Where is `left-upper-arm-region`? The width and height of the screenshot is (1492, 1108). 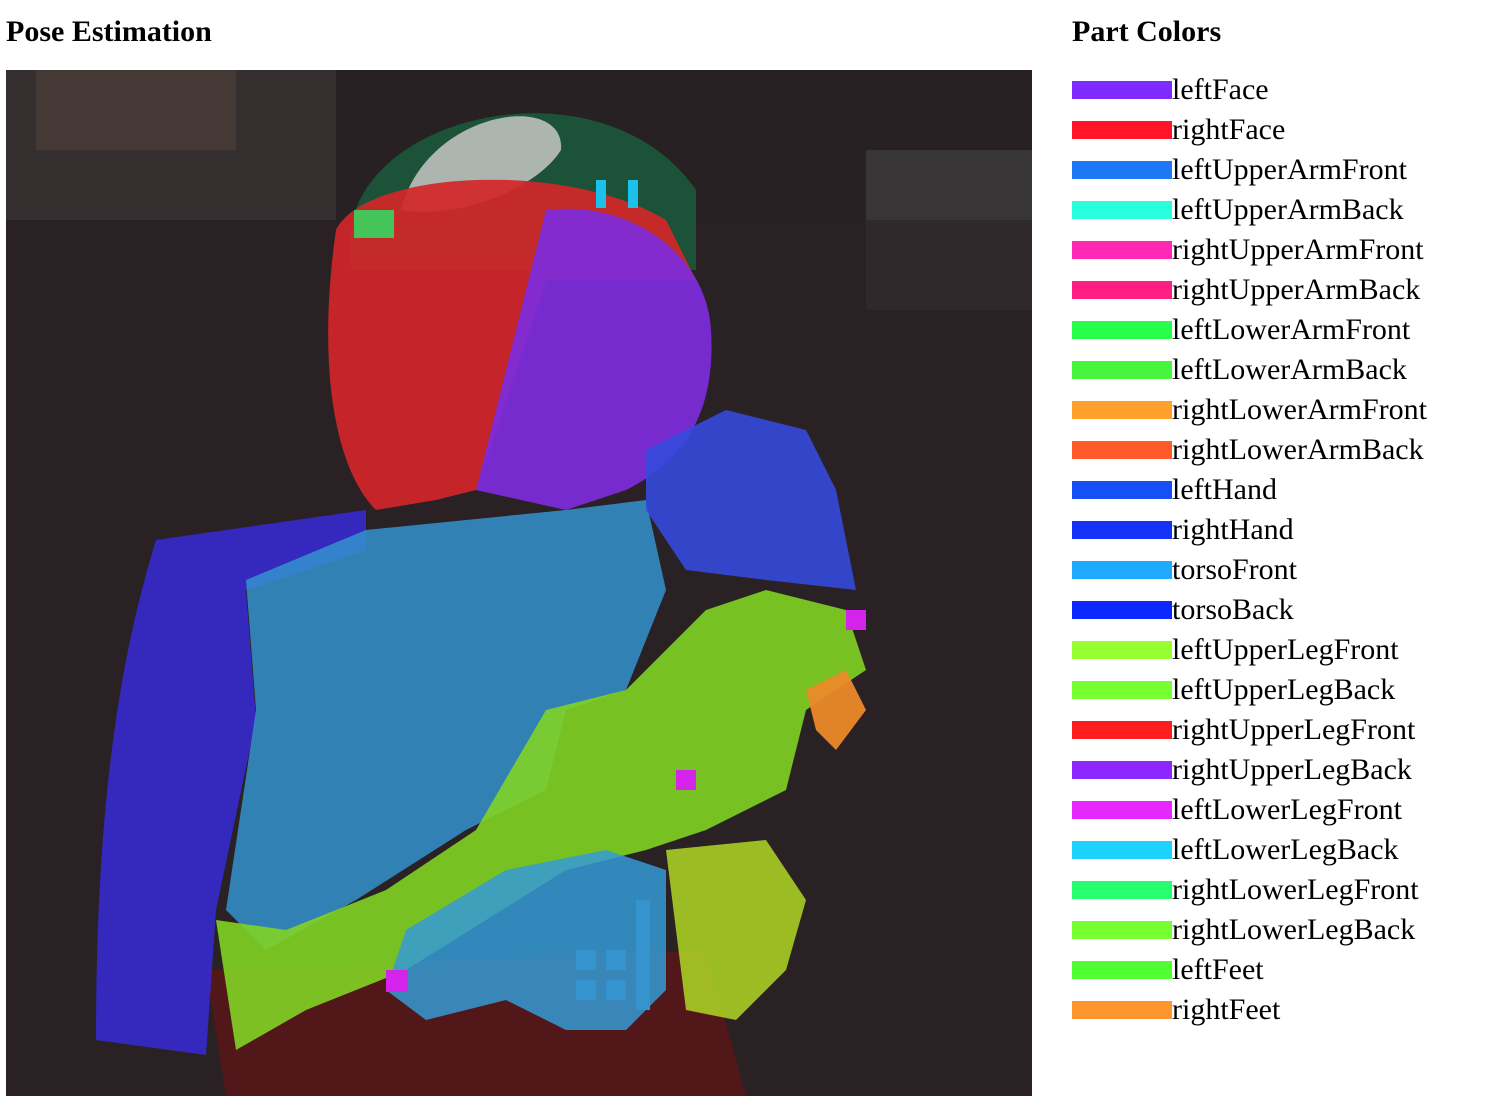
left-upper-arm-region is located at coordinates (231, 782).